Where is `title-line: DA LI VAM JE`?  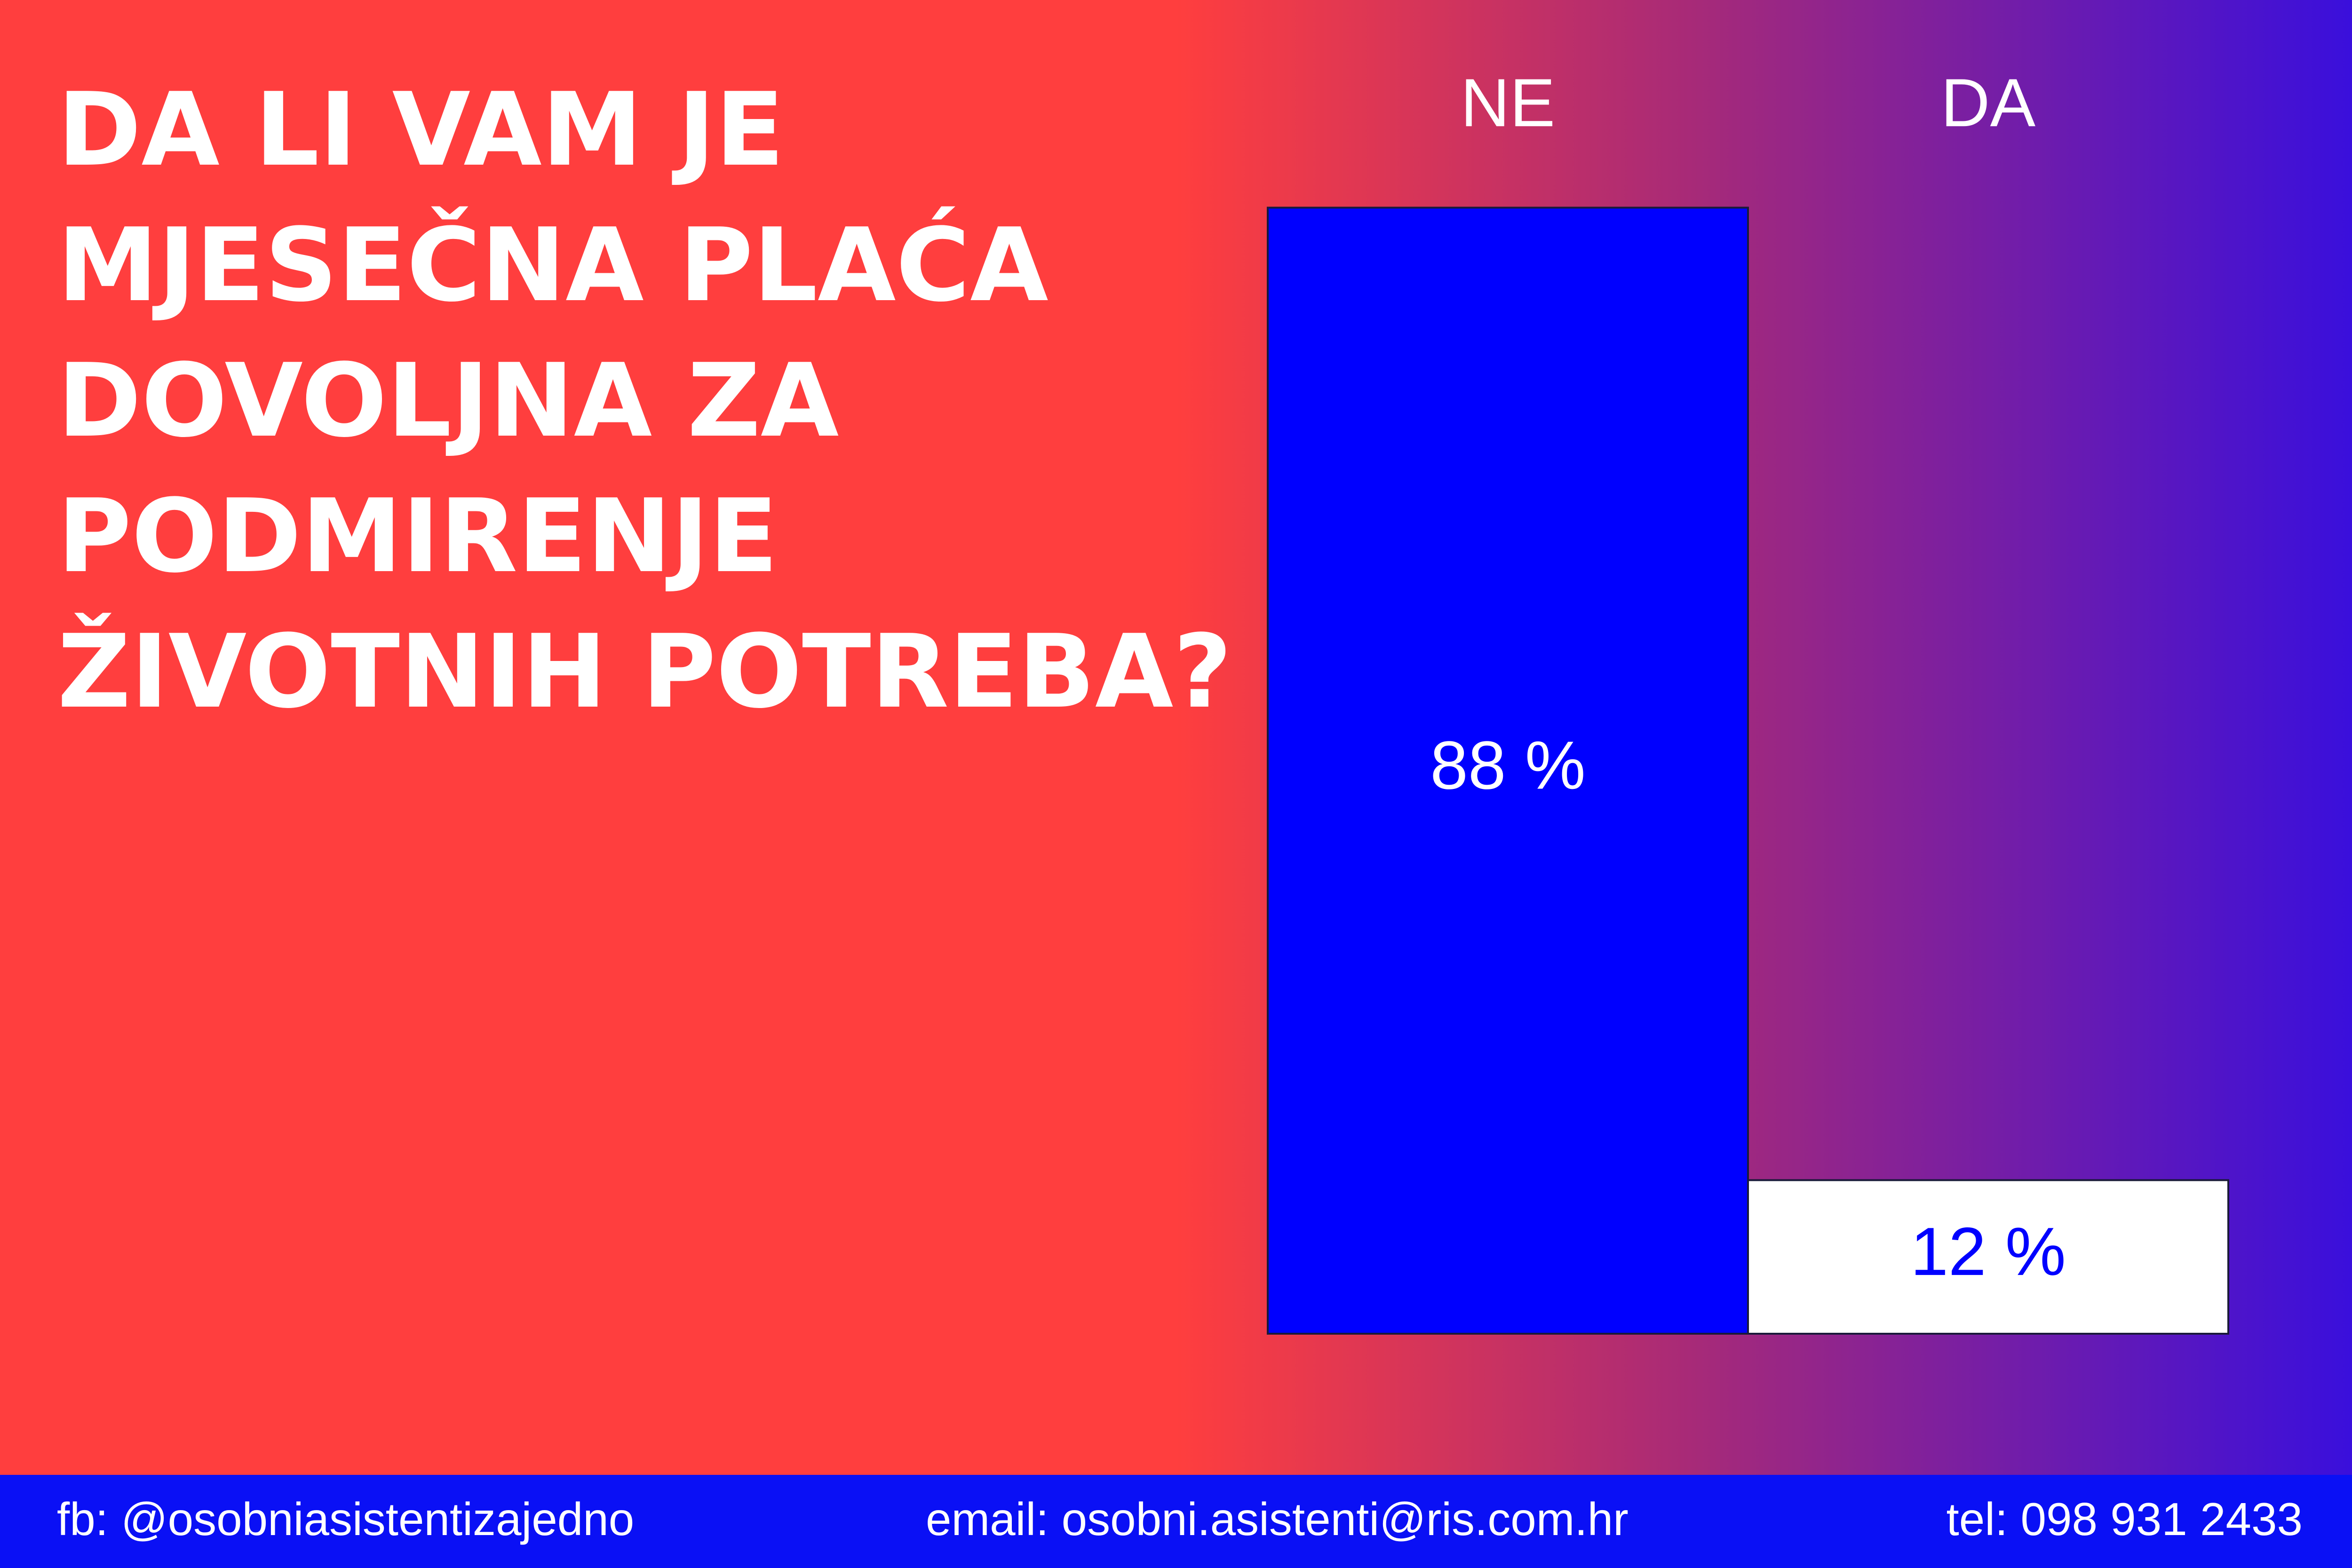 title-line: DA LI VAM JE is located at coordinates (420, 130).